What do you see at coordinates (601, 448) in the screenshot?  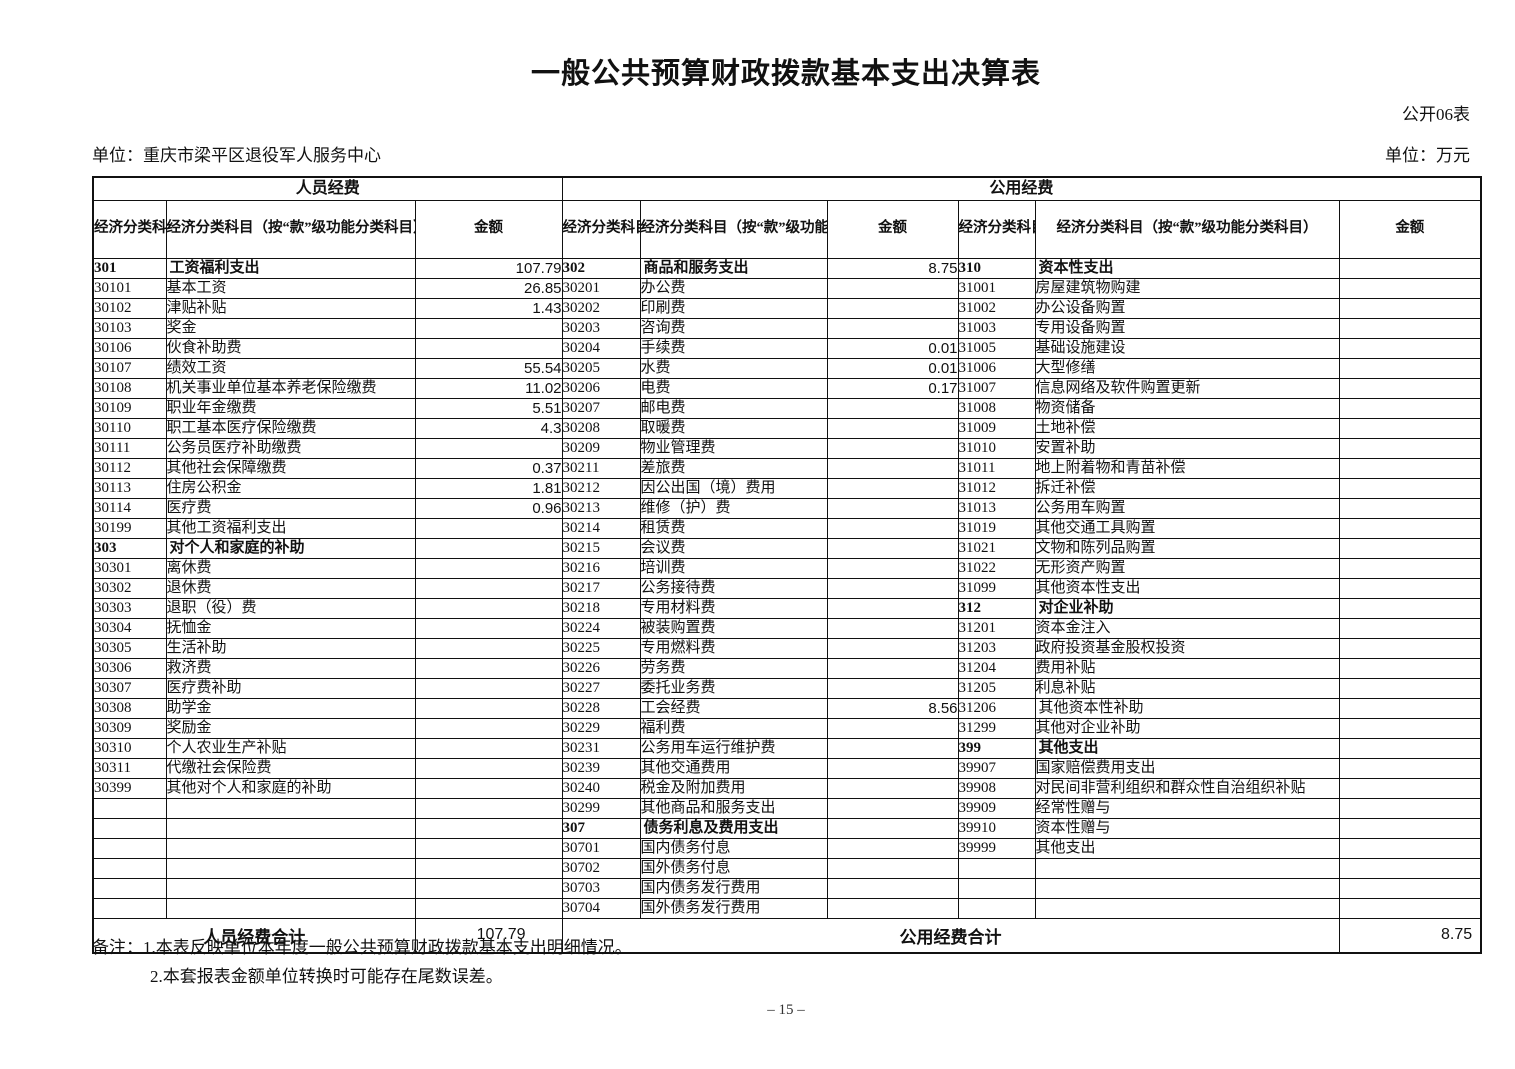 I see `code-cell: 30209` at bounding box center [601, 448].